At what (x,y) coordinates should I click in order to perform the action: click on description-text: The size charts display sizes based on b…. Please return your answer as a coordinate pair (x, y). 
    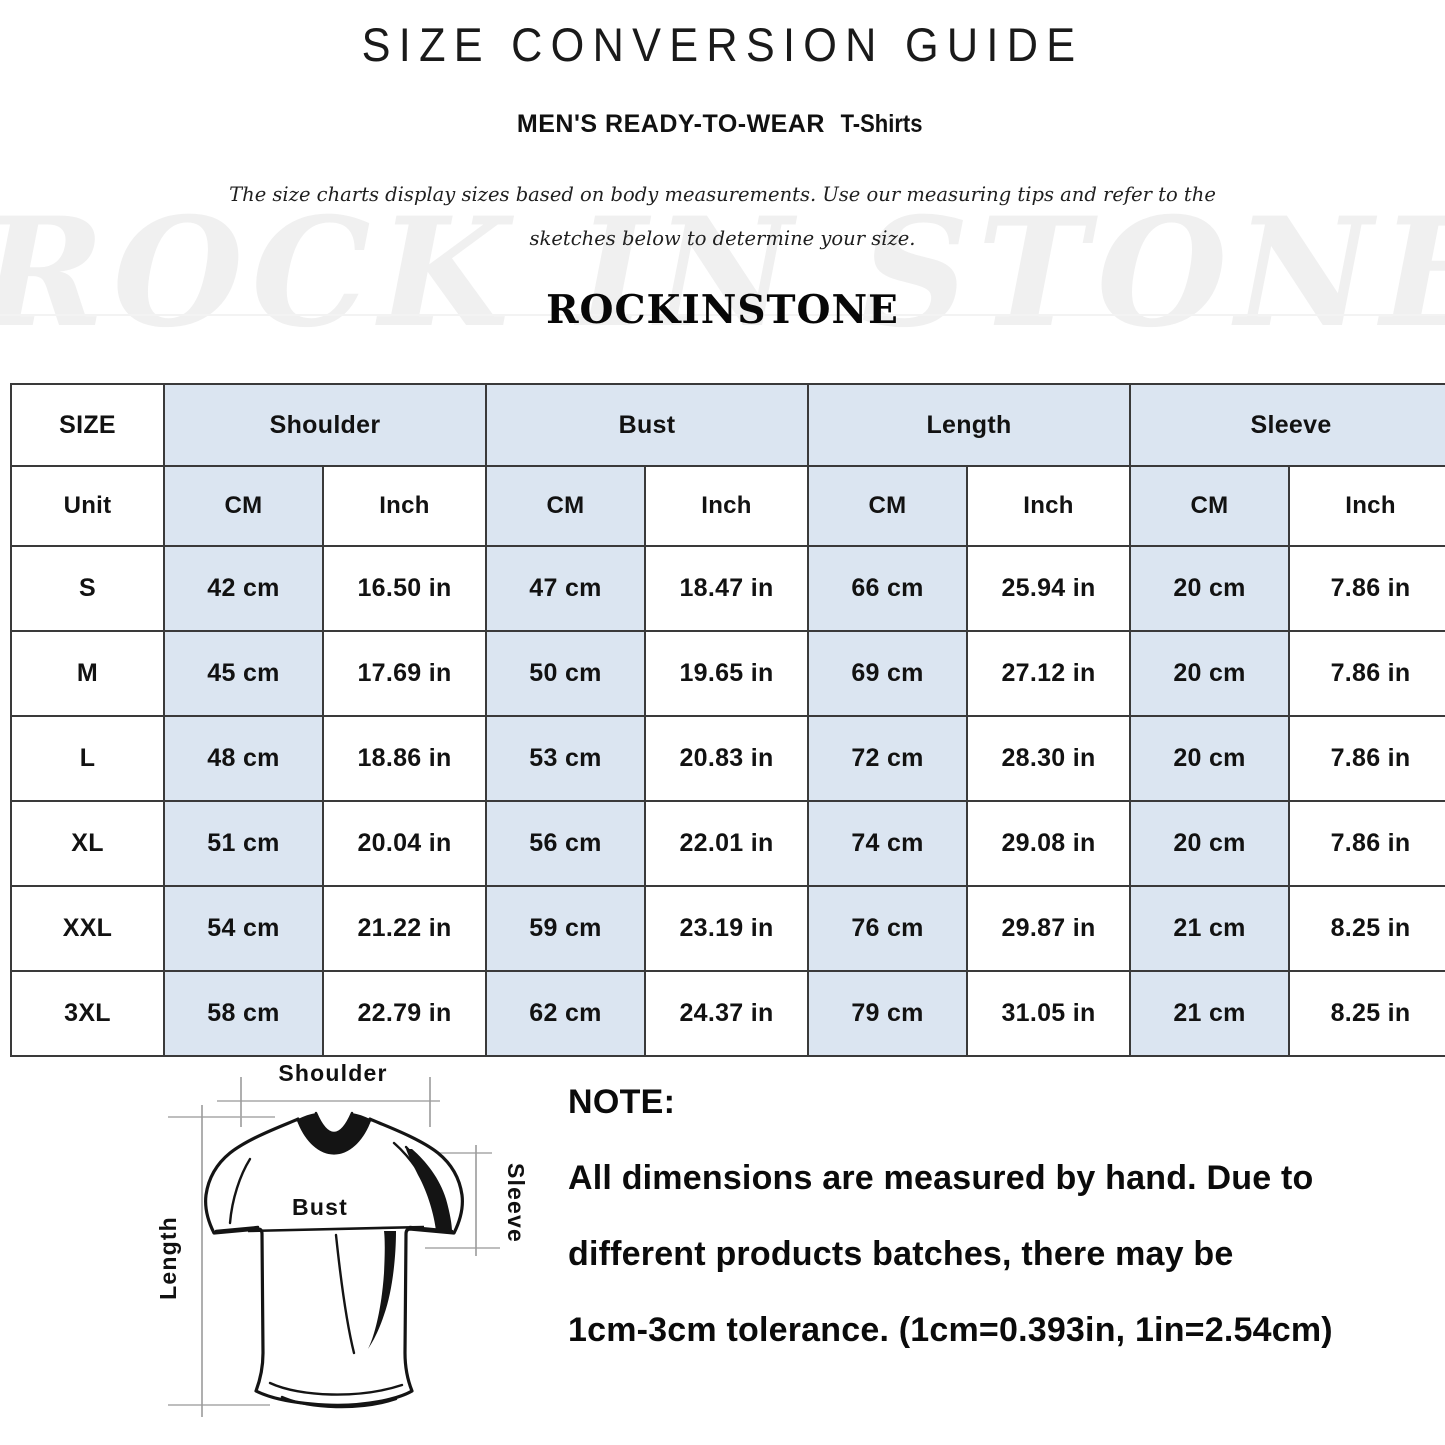
    Looking at the image, I should click on (723, 217).